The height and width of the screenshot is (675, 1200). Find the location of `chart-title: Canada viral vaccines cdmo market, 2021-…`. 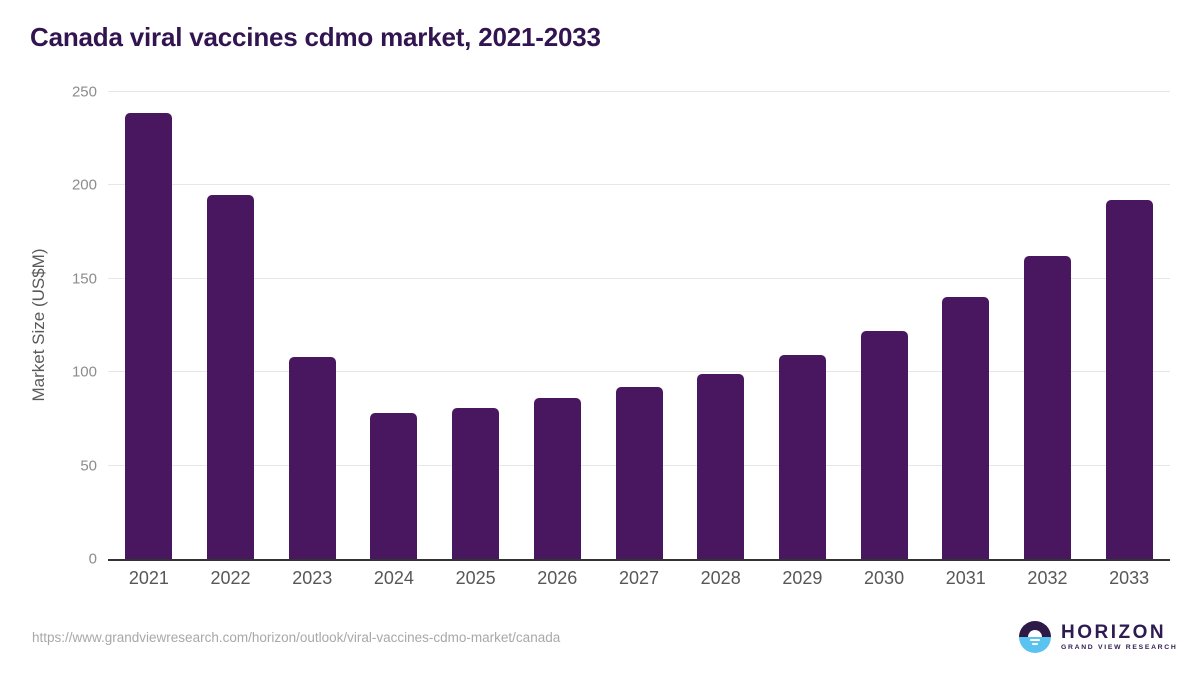

chart-title: Canada viral vaccines cdmo market, 2021-… is located at coordinates (315, 37).